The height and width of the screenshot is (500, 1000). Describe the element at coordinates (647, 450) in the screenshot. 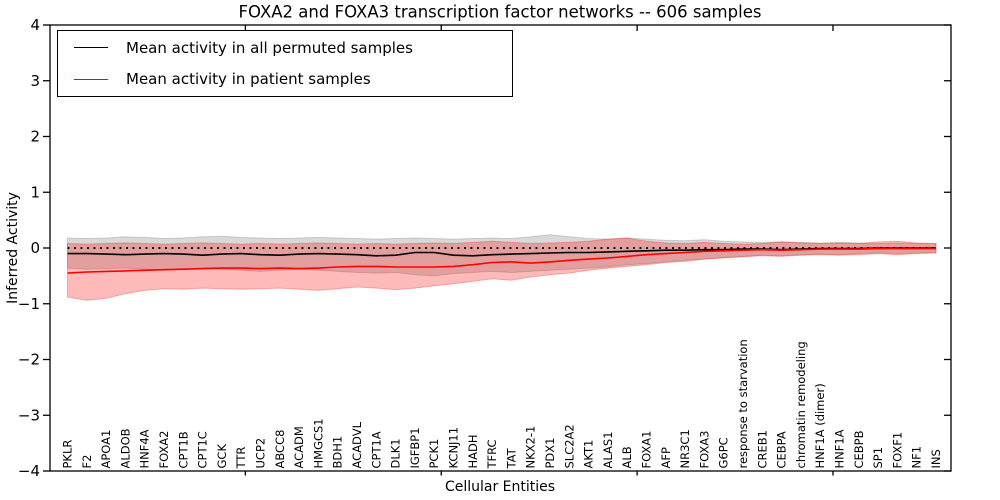

I see `x-tick-label: FOXA1` at that location.